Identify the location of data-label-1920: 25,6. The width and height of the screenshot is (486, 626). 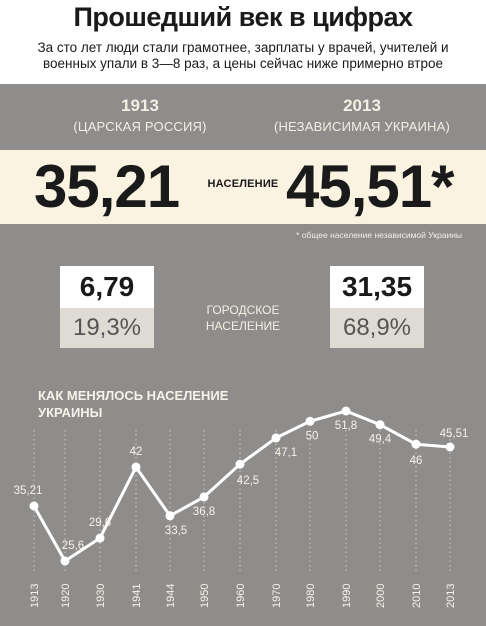
(73, 546).